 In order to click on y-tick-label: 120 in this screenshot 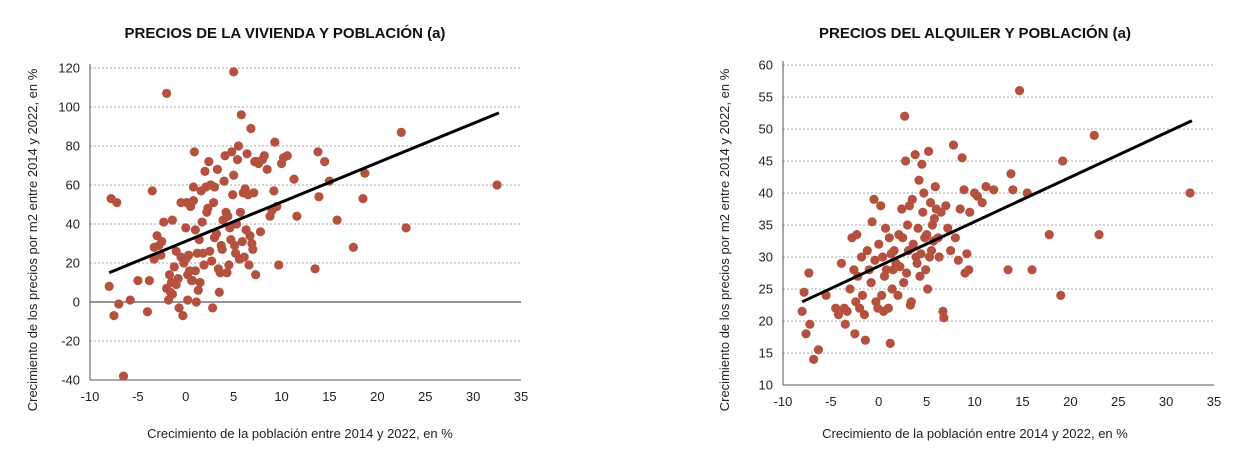, I will do `click(69, 68)`.